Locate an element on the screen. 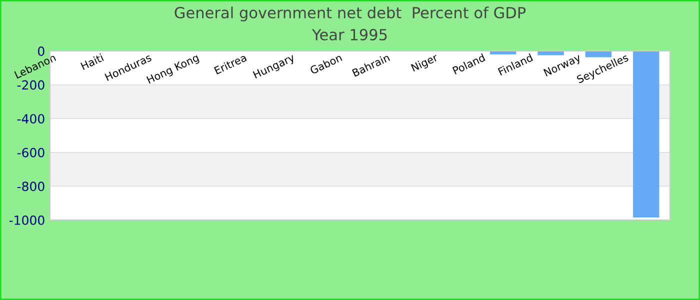 The width and height of the screenshot is (700, 300). x-tick-label: Haiti is located at coordinates (92, 61).